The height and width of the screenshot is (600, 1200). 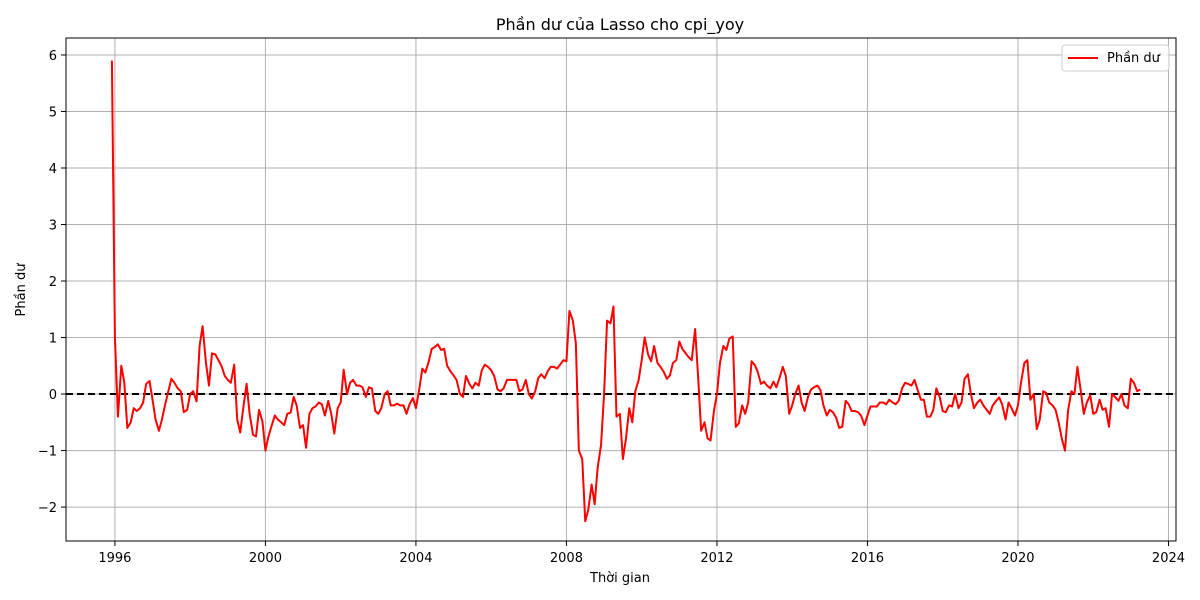 I want to click on y-tick-label: 4, so click(x=53, y=169).